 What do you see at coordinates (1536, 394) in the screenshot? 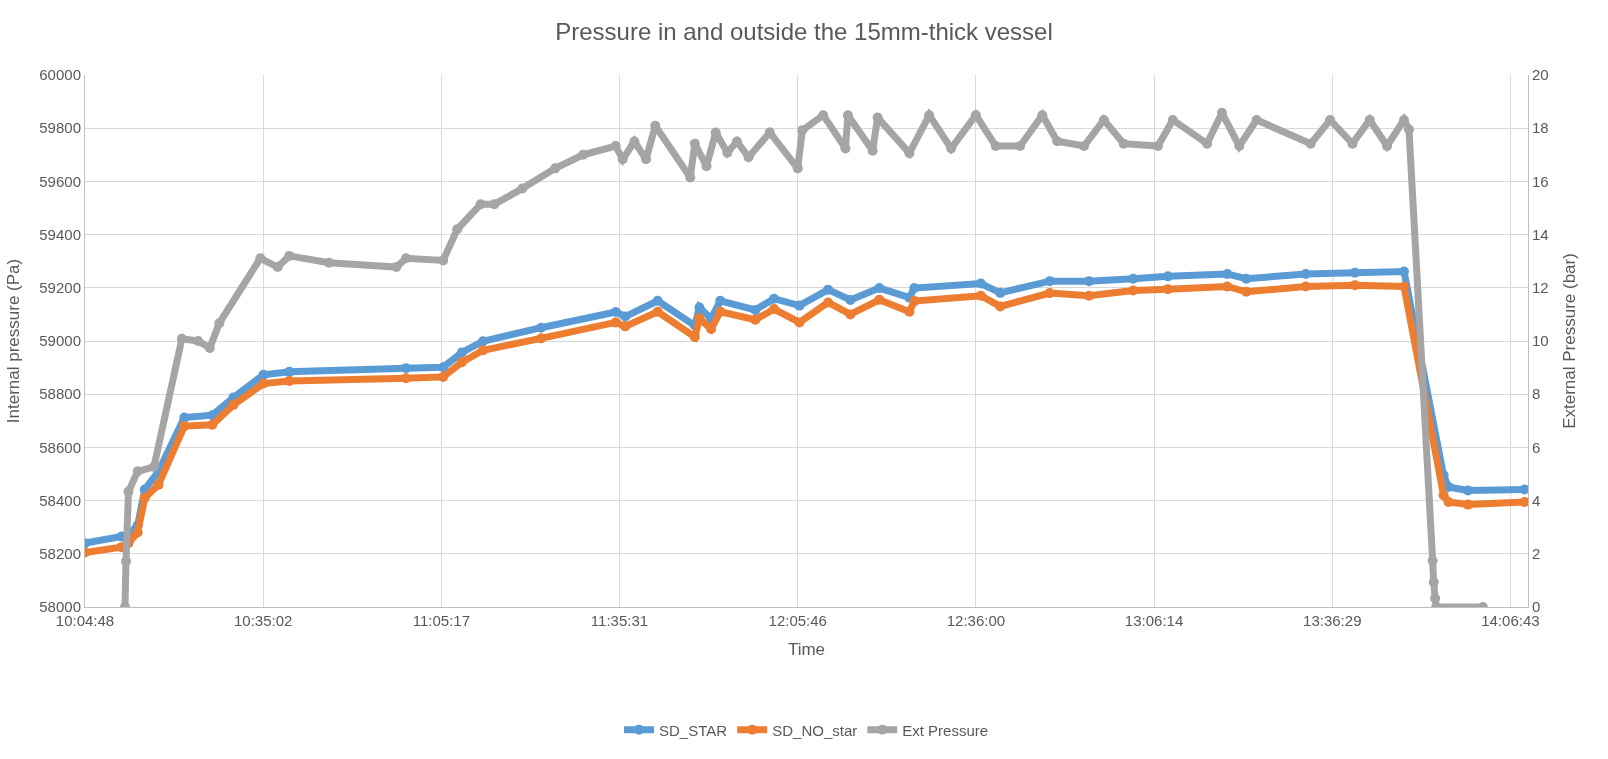
I see `y2-tick-label: 8` at bounding box center [1536, 394].